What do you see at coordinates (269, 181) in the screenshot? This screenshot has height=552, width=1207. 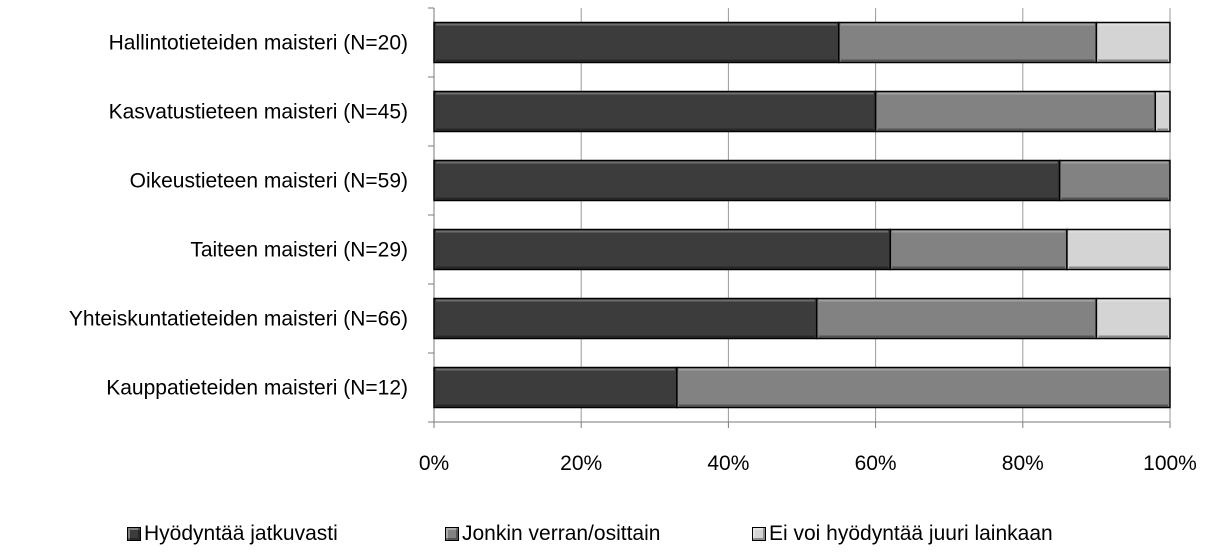 I see `category-label: Oikeustieteen maisteri (N=59)` at bounding box center [269, 181].